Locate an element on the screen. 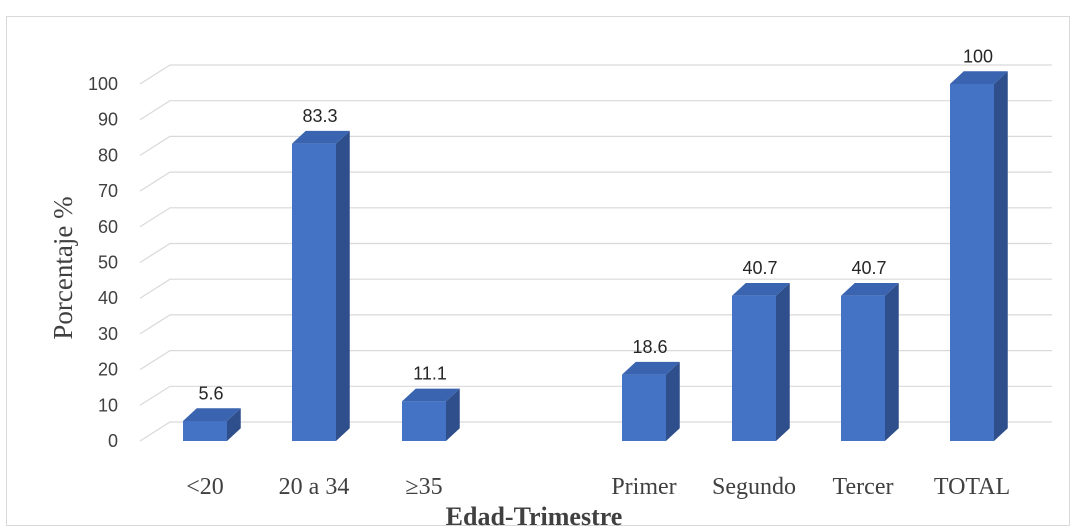  data-label: 5.6 is located at coordinates (210, 393).